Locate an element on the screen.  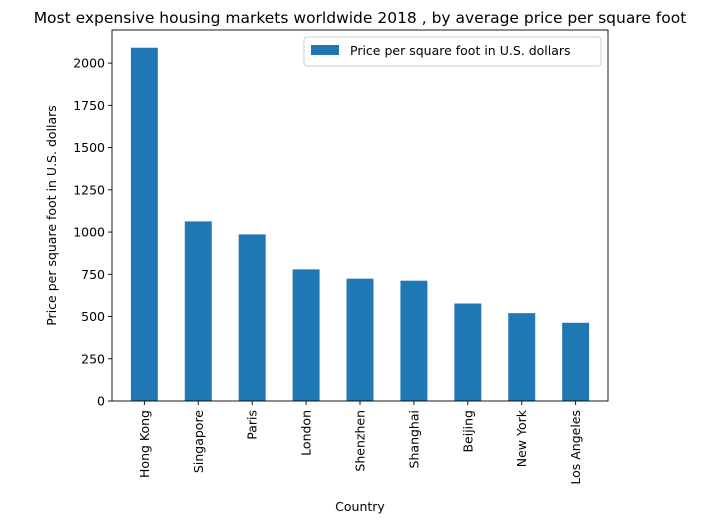
y-tick-label: 1750 is located at coordinates (89, 105).